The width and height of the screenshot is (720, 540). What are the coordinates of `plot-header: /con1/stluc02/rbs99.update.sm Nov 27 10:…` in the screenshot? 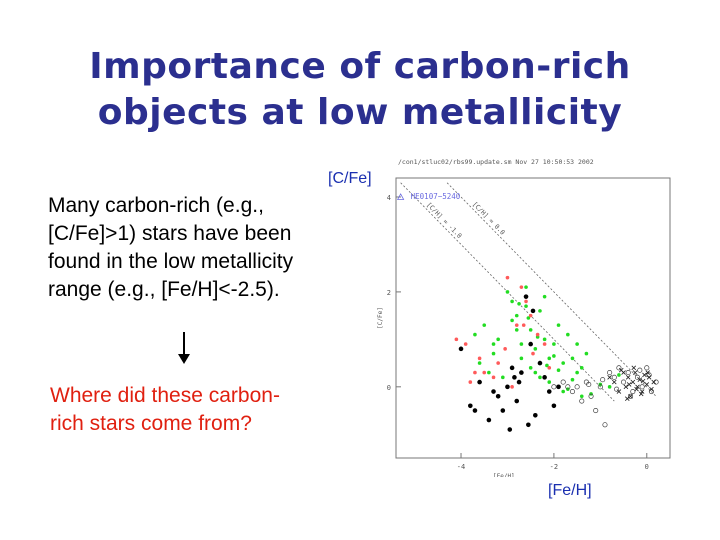 It's located at (496, 162).